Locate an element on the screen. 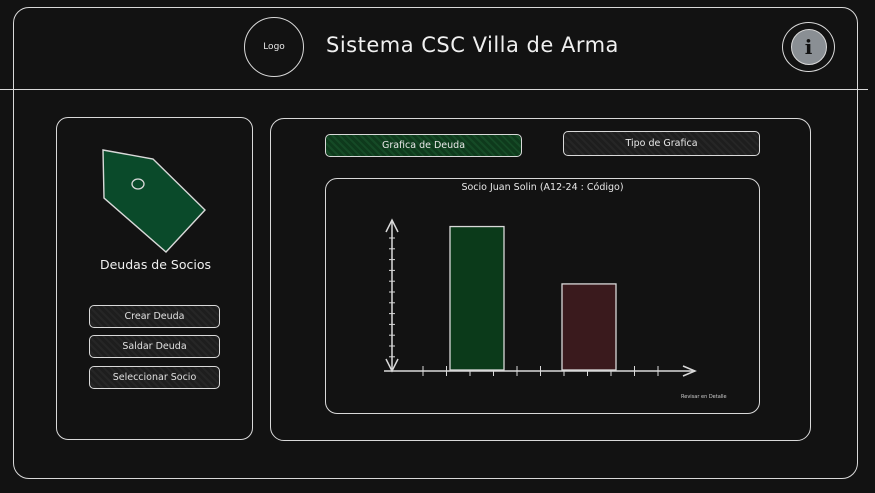  y-axis-arrow-up is located at coordinates (392, 225).